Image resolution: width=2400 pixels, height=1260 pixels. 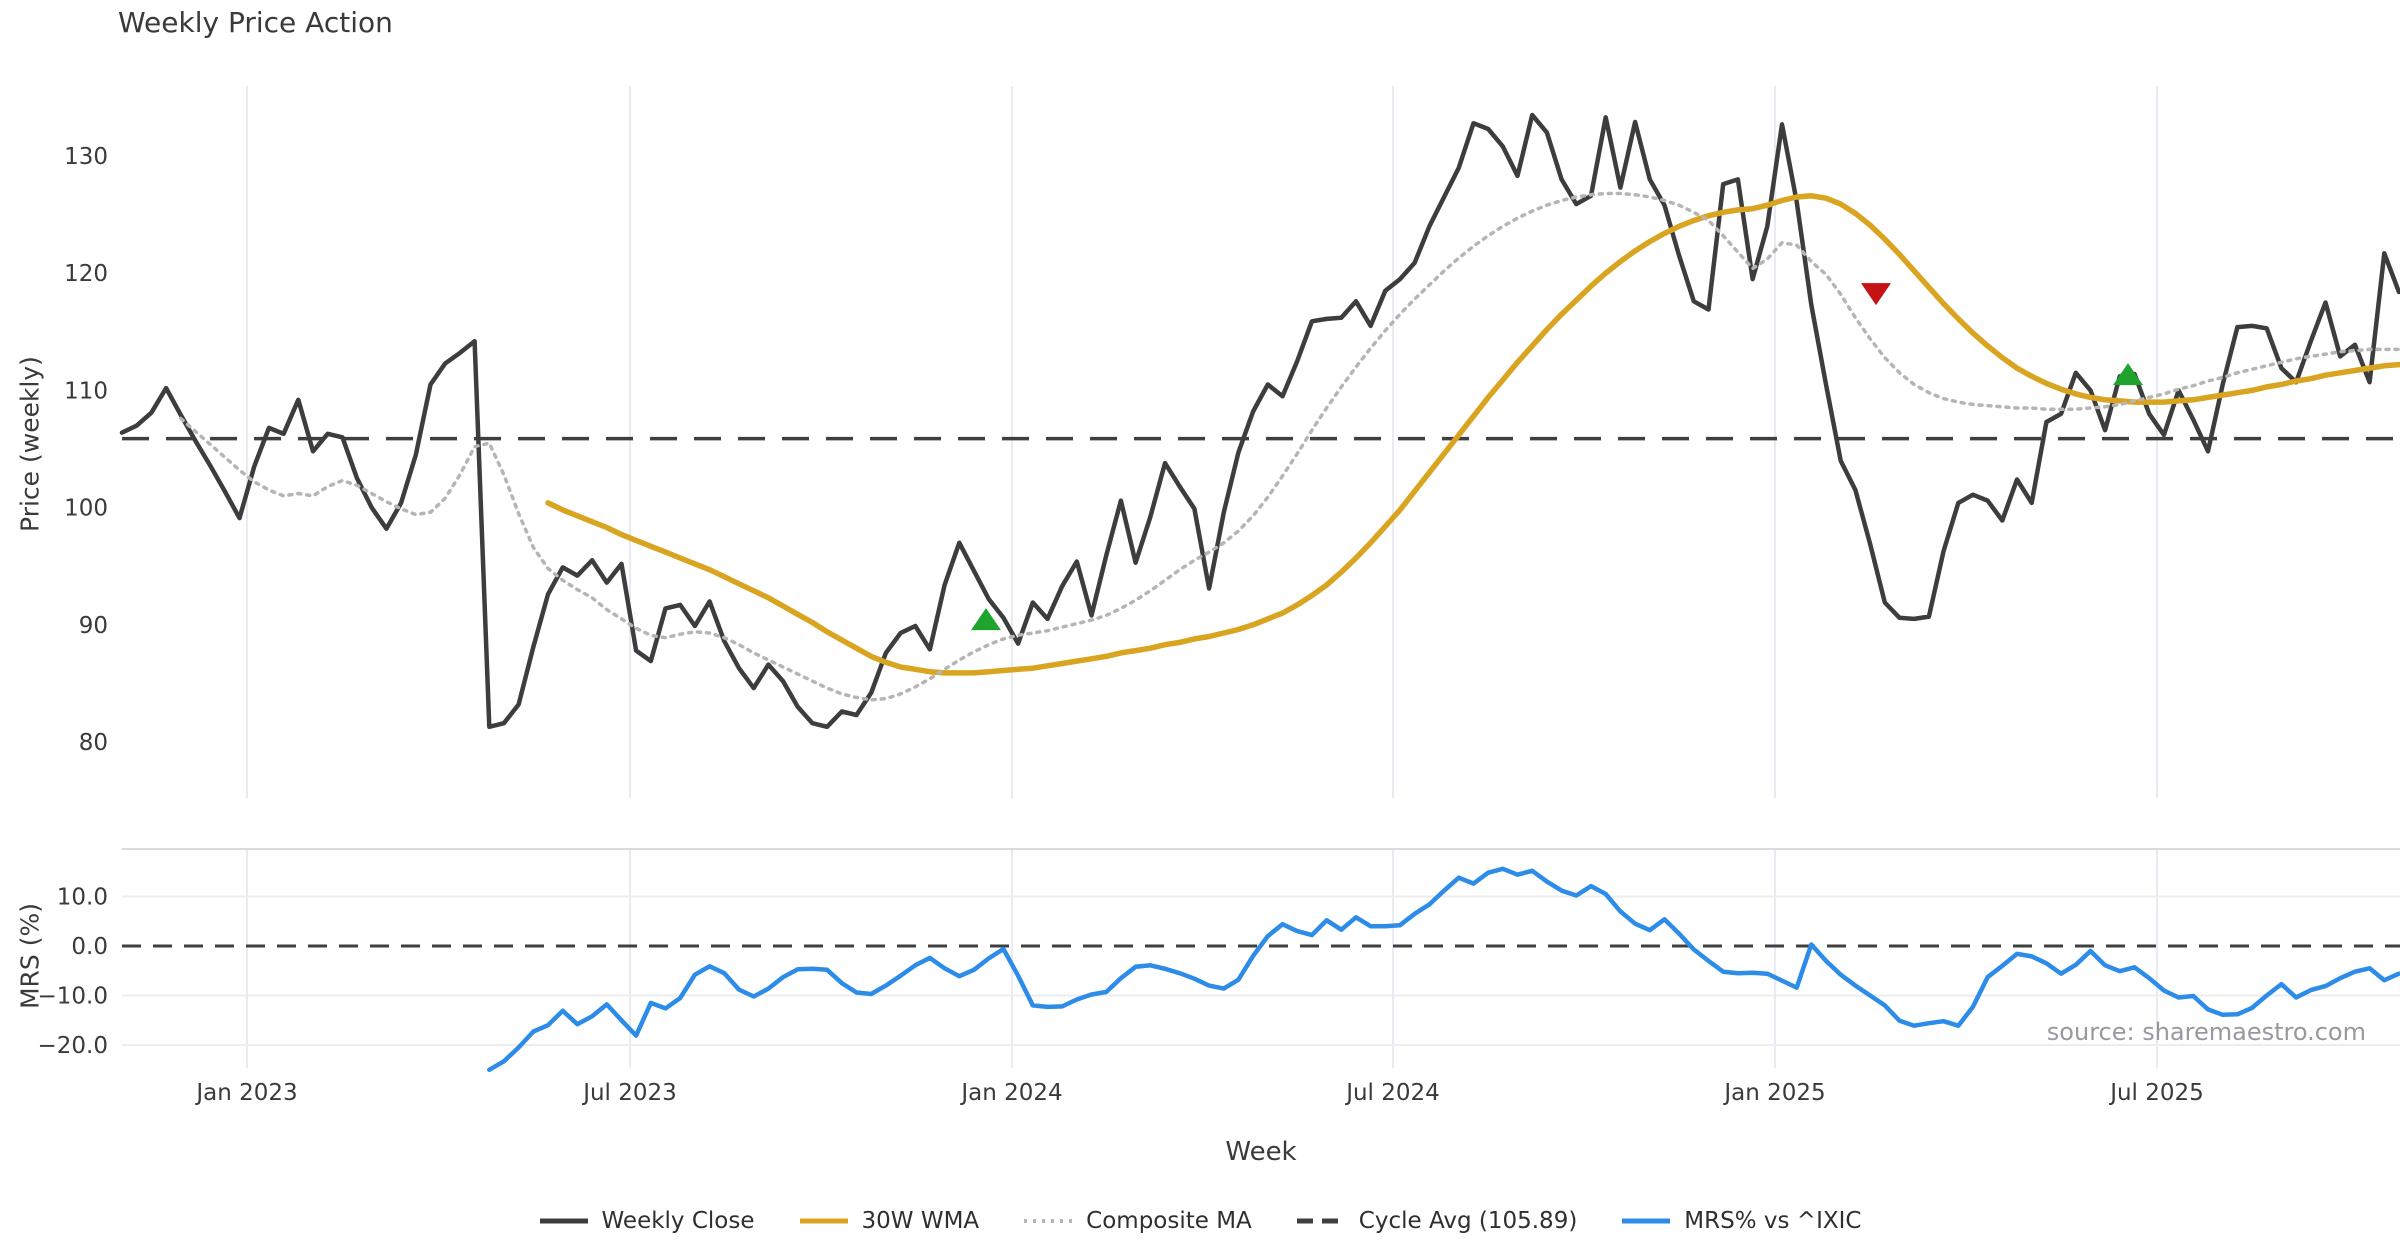 What do you see at coordinates (1261, 1152) in the screenshot?
I see `x-axis-label: Week` at bounding box center [1261, 1152].